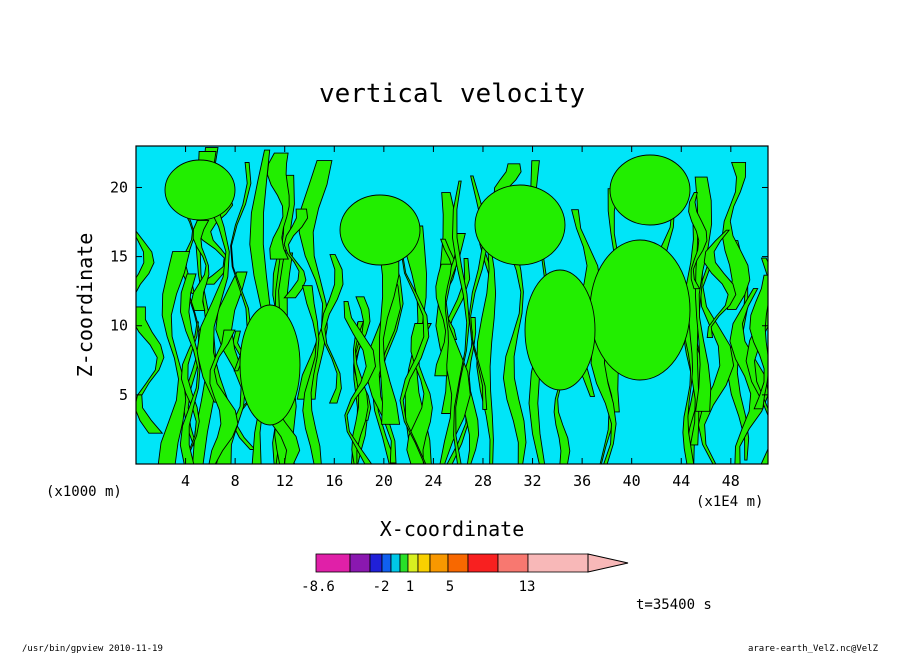 The width and height of the screenshot is (904, 654). Describe the element at coordinates (452, 94) in the screenshot. I see `chart-title: vertical velocity` at that location.